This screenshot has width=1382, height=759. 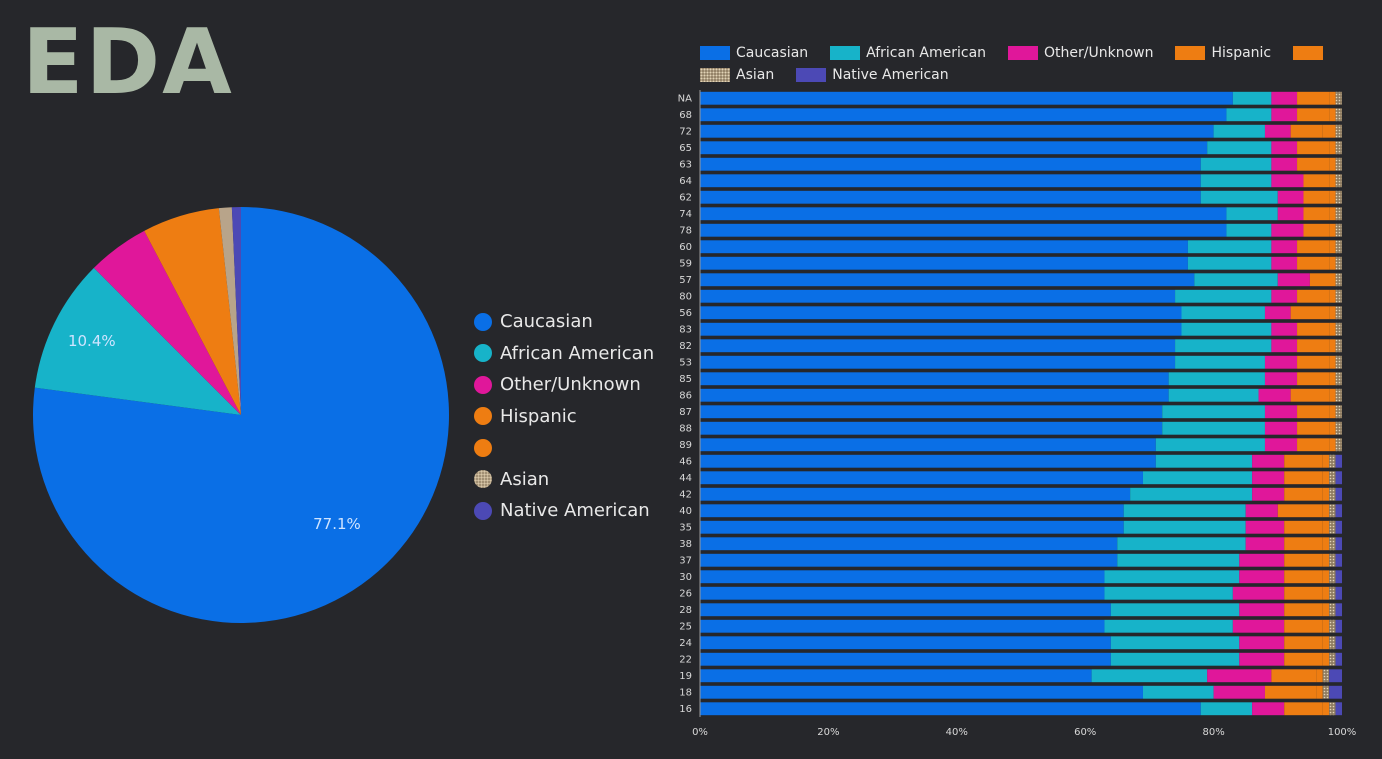 I want to click on pie-legend-item-african-american: African American, so click(x=564, y=354).